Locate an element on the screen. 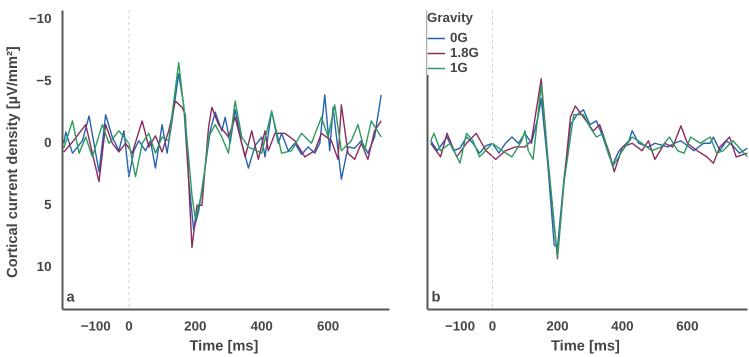 Image resolution: width=749 pixels, height=357 pixels. legend-label: 1G is located at coordinates (459, 67).